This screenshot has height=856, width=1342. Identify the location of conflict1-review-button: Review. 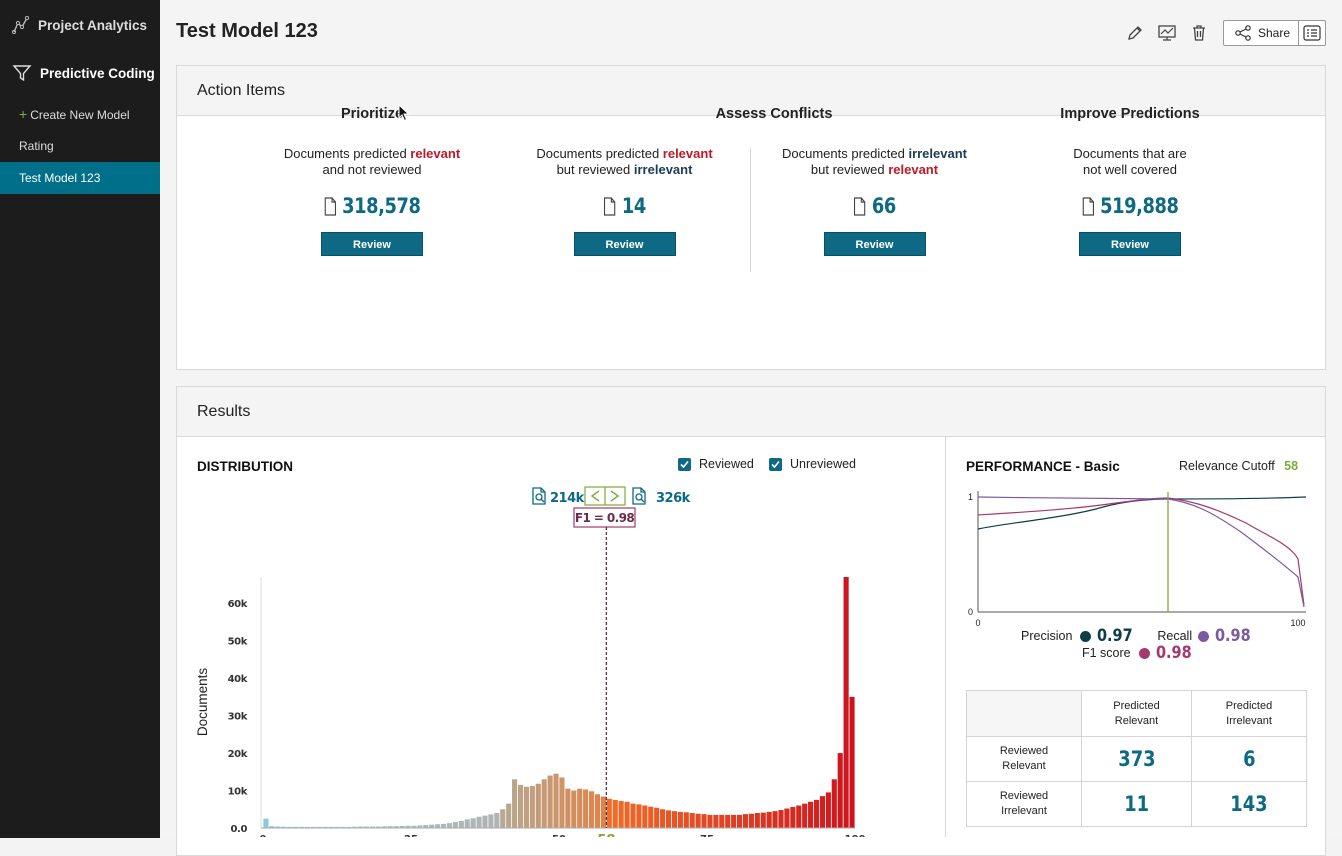
(624, 244).